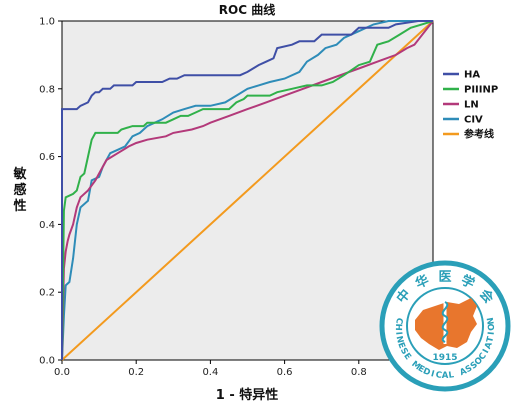 The image size is (511, 408). What do you see at coordinates (426, 372) in the screenshot?
I see `seal-bottom-char: D` at bounding box center [426, 372].